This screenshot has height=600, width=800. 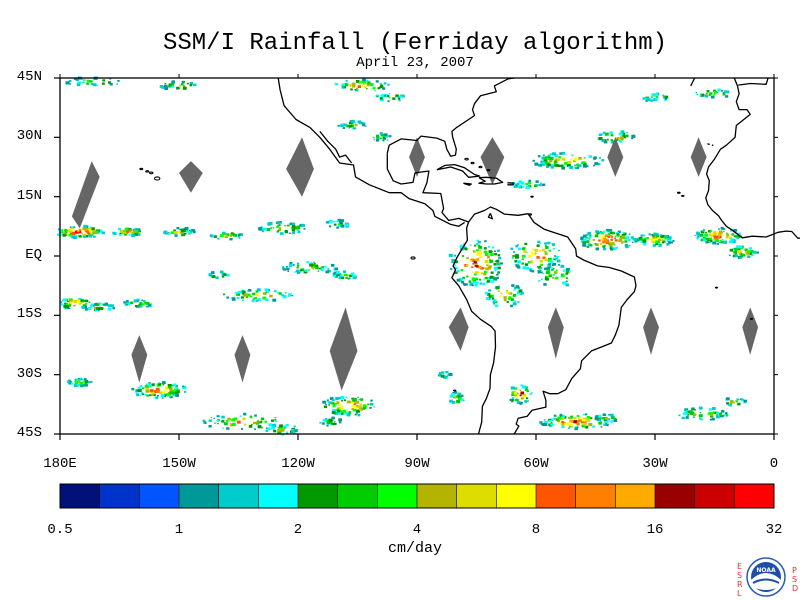 What do you see at coordinates (795, 588) in the screenshot?
I see `logo-letter: D` at bounding box center [795, 588].